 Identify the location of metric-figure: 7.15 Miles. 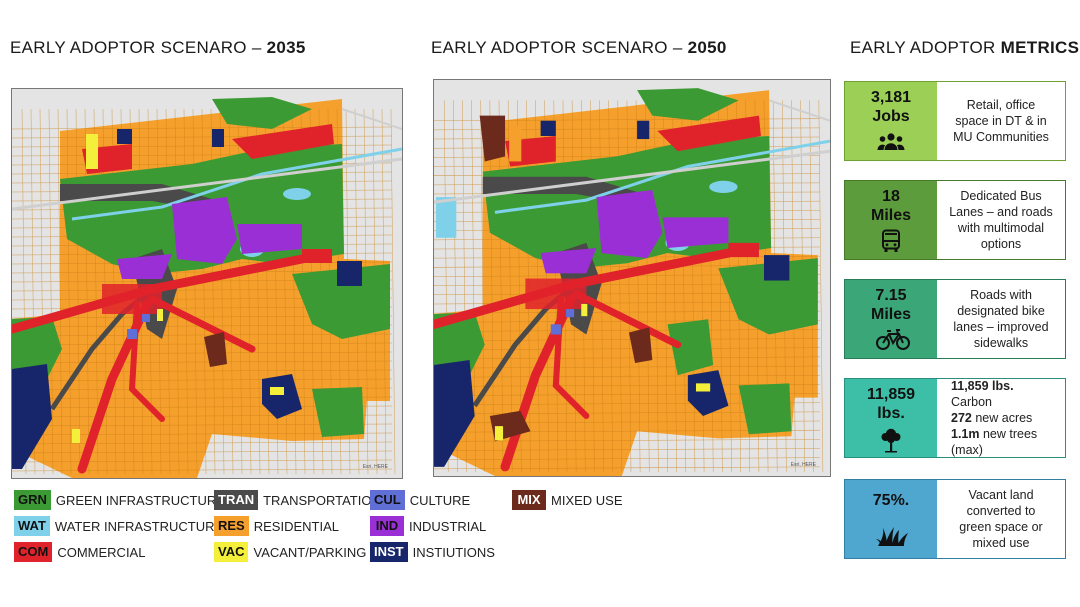
(891, 319).